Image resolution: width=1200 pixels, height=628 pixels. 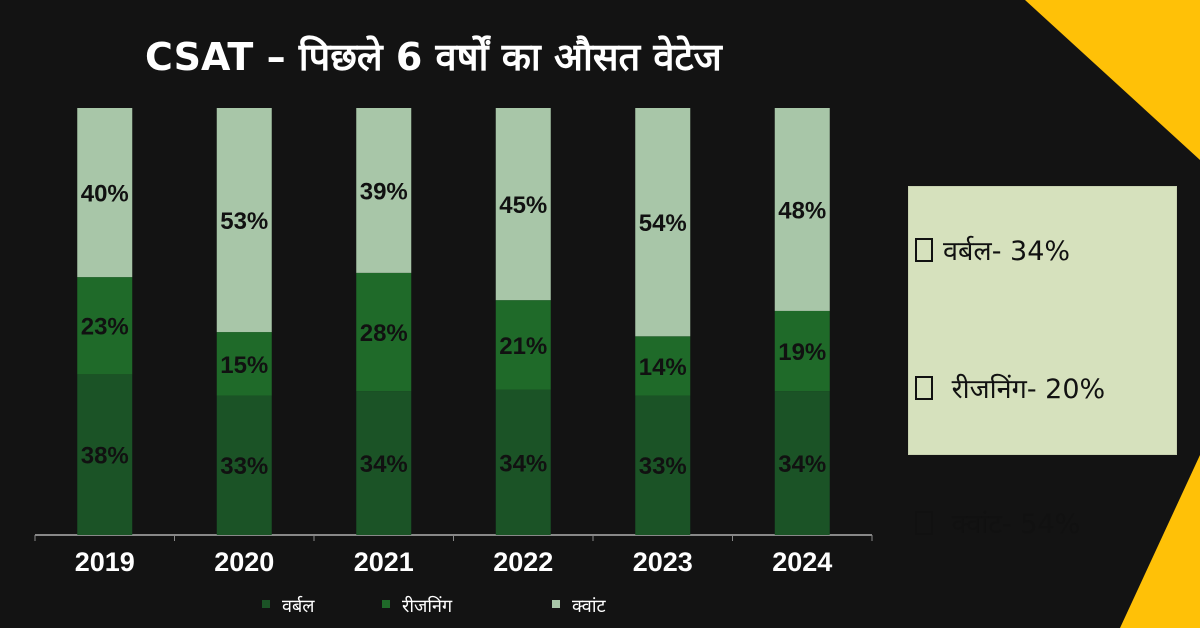 I want to click on data-label: 48%, so click(x=802, y=210).